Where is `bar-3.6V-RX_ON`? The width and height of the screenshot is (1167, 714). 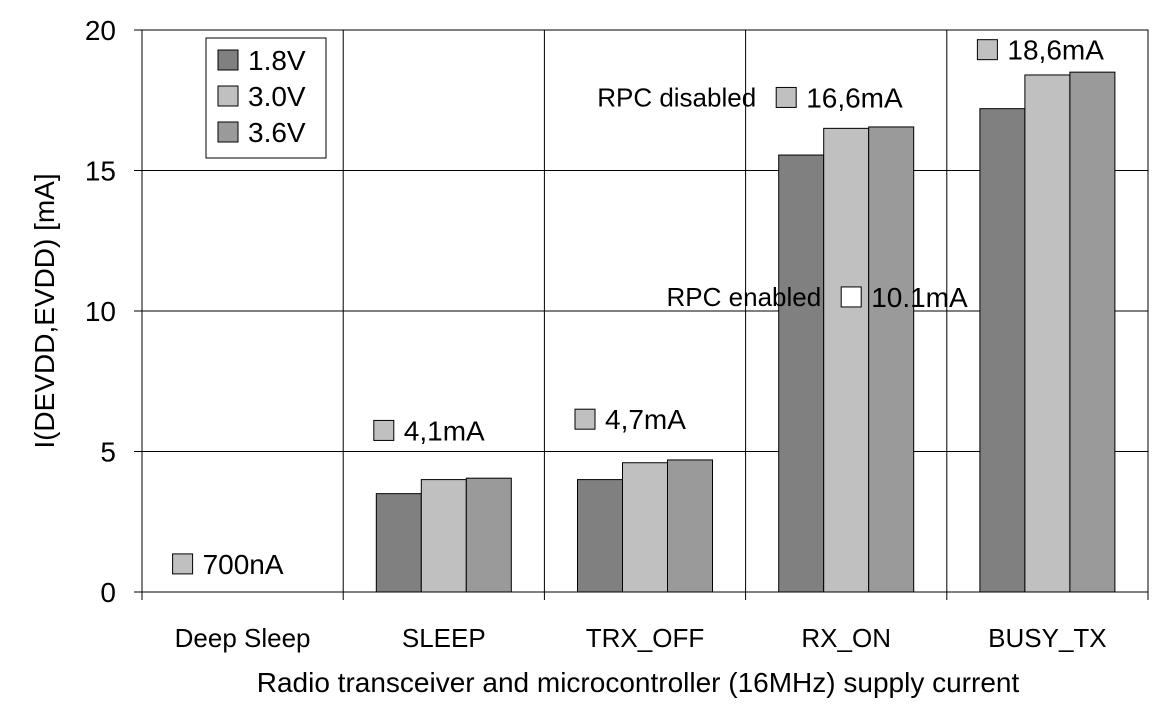
bar-3.6V-RX_ON is located at coordinates (891, 359).